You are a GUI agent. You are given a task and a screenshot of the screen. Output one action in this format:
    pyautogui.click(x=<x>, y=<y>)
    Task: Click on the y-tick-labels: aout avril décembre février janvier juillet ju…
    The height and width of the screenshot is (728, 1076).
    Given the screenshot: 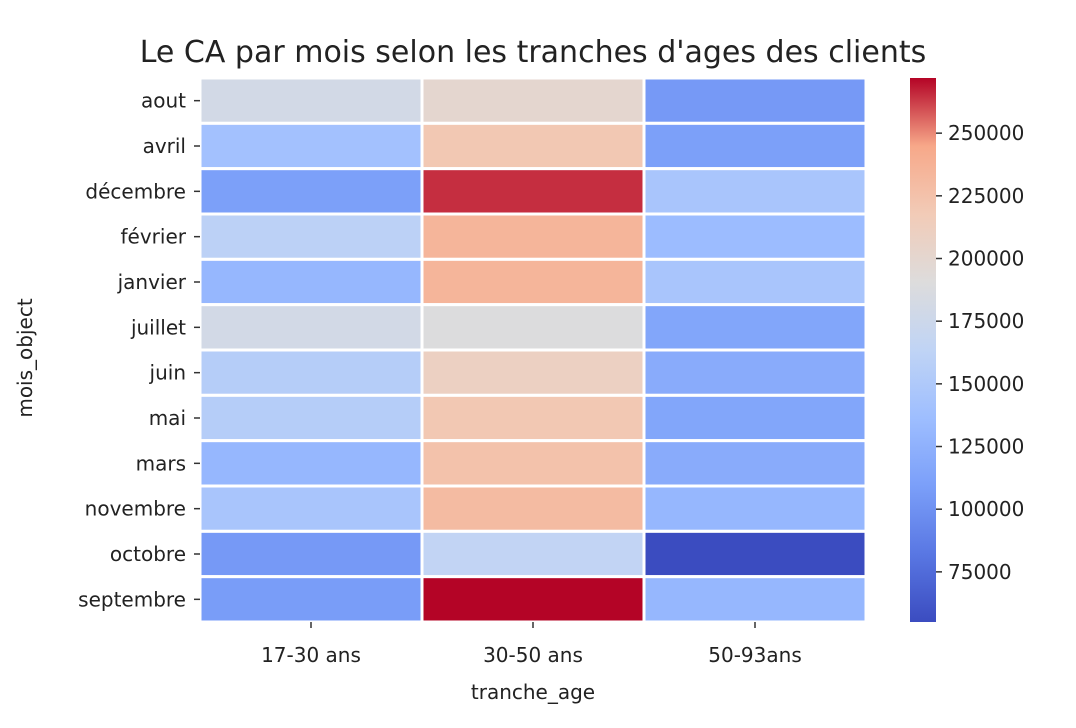 What is the action you would take?
    pyautogui.click(x=139, y=350)
    